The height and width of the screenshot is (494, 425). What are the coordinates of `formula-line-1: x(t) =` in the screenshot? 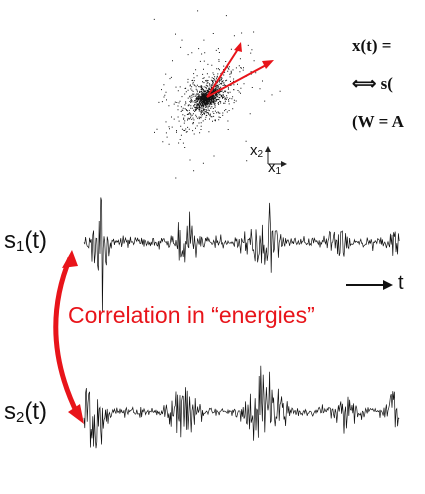 It's located at (372, 45).